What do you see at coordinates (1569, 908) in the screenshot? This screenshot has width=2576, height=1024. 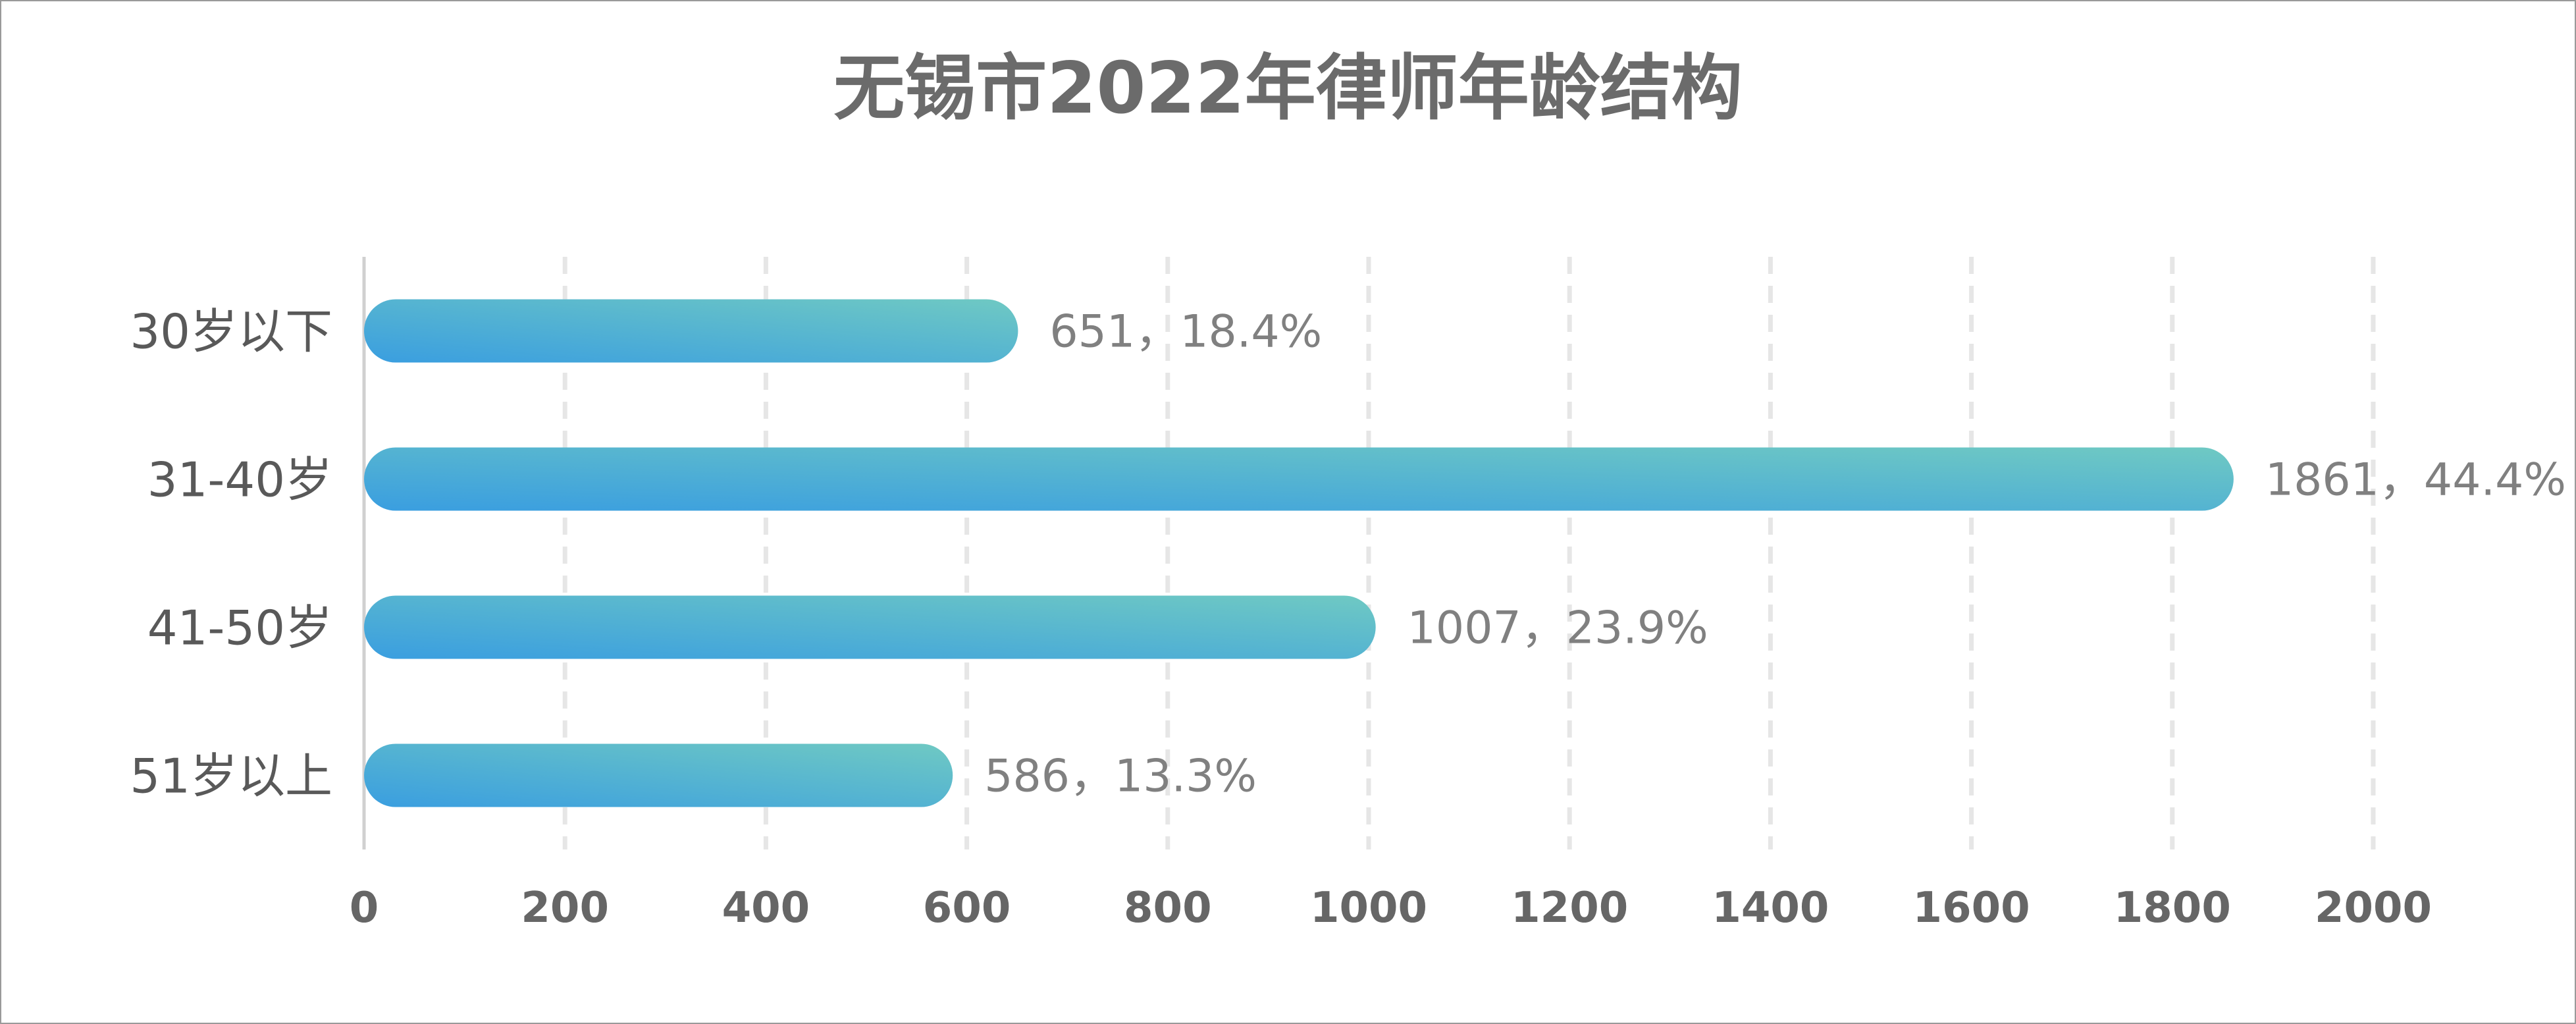 I see `x-tick-label-1200: 1200` at bounding box center [1569, 908].